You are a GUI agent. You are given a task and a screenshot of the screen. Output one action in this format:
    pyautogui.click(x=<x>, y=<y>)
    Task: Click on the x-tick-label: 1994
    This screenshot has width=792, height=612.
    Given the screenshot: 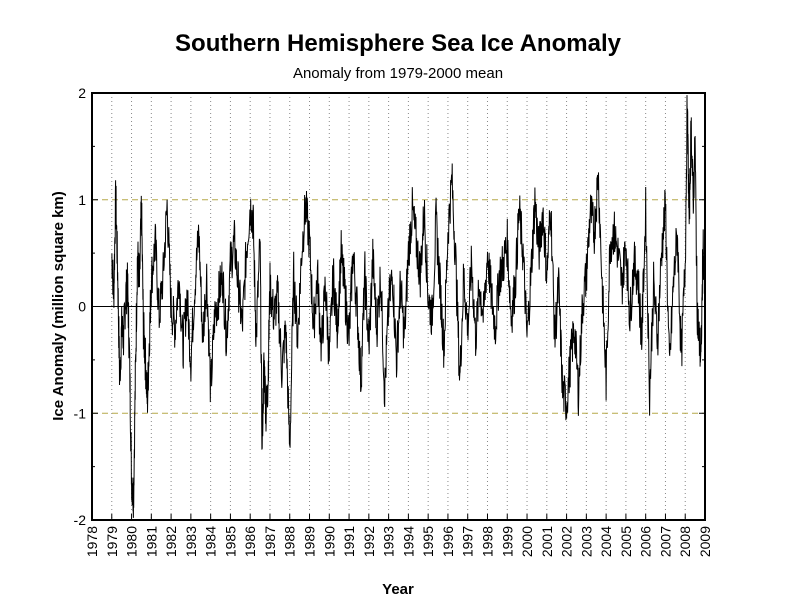 What is the action you would take?
    pyautogui.click(x=408, y=541)
    